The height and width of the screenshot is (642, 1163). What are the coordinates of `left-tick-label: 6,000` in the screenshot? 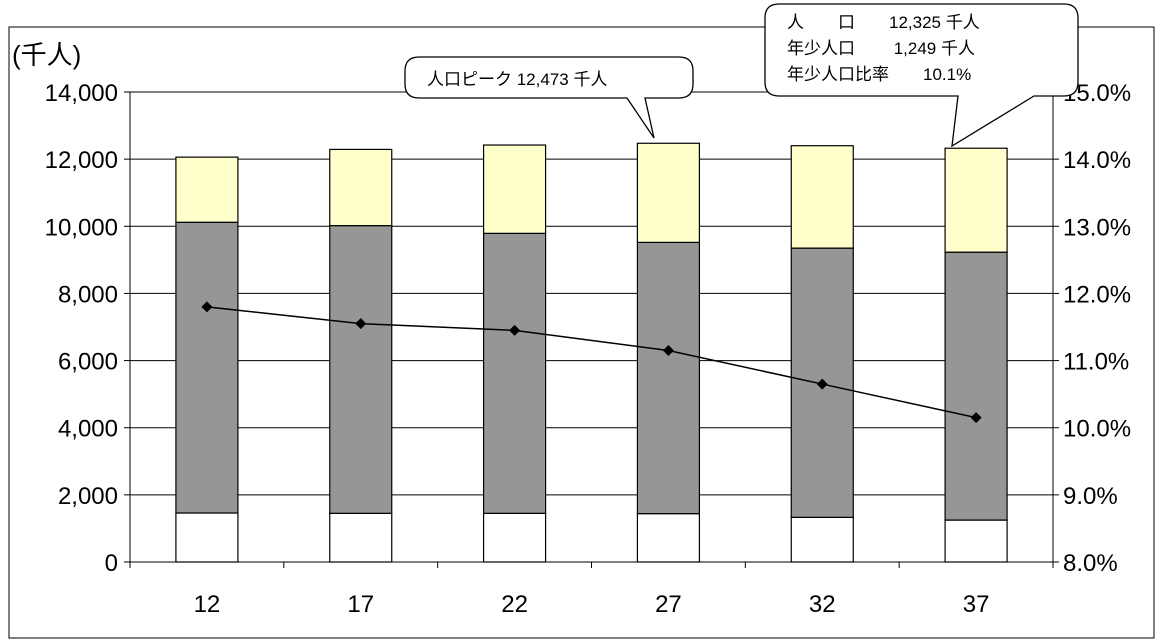 It's located at (88, 362).